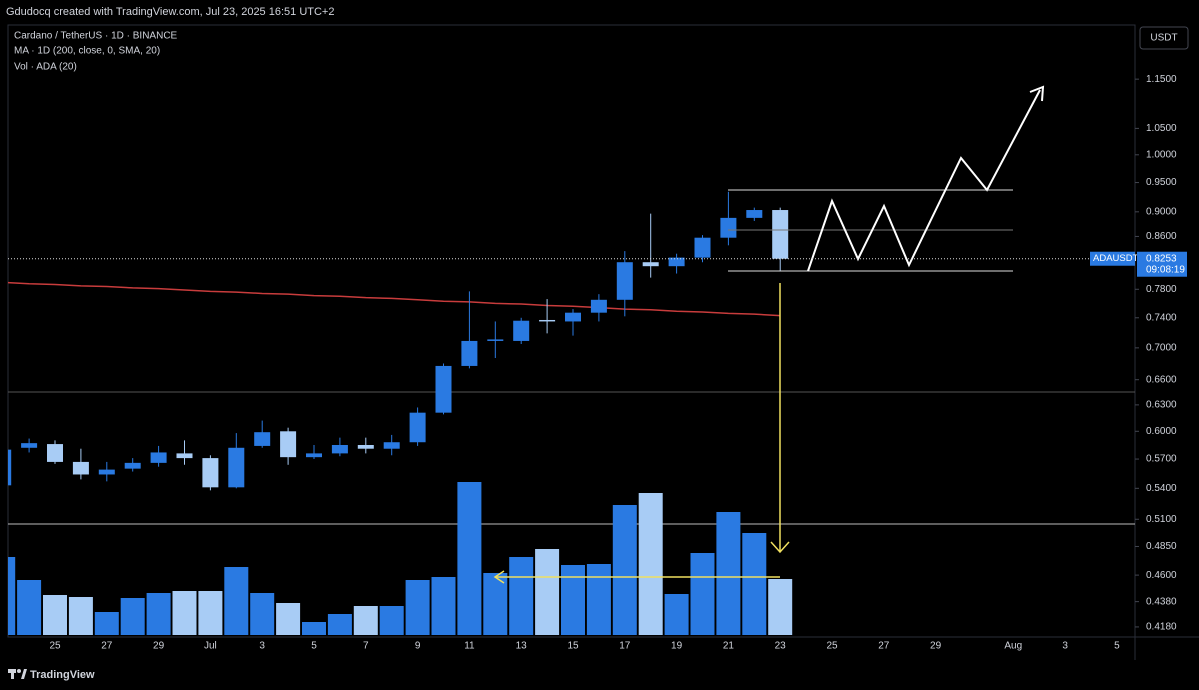 This screenshot has width=1199, height=690. I want to click on projection-arrowhead, so click(1037, 93).